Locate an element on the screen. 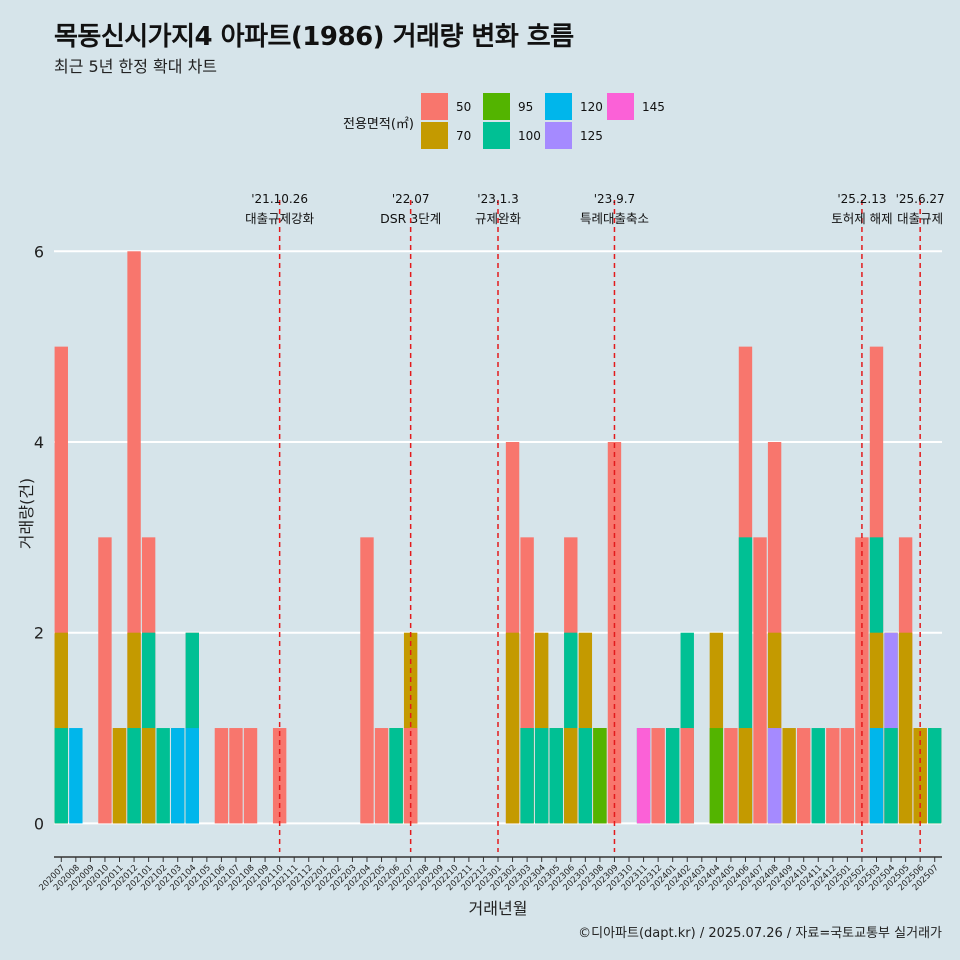 The image size is (960, 960). chart-title: 목동신시가지4 아파트(1986) 거래량 변화 흐름 is located at coordinates (314, 37).